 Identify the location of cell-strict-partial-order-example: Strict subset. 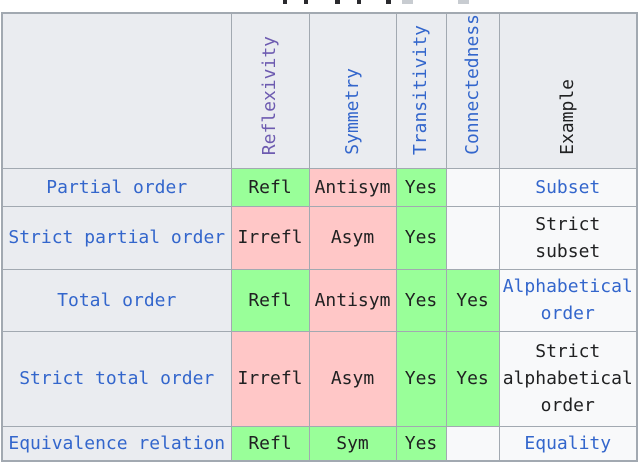
(568, 237).